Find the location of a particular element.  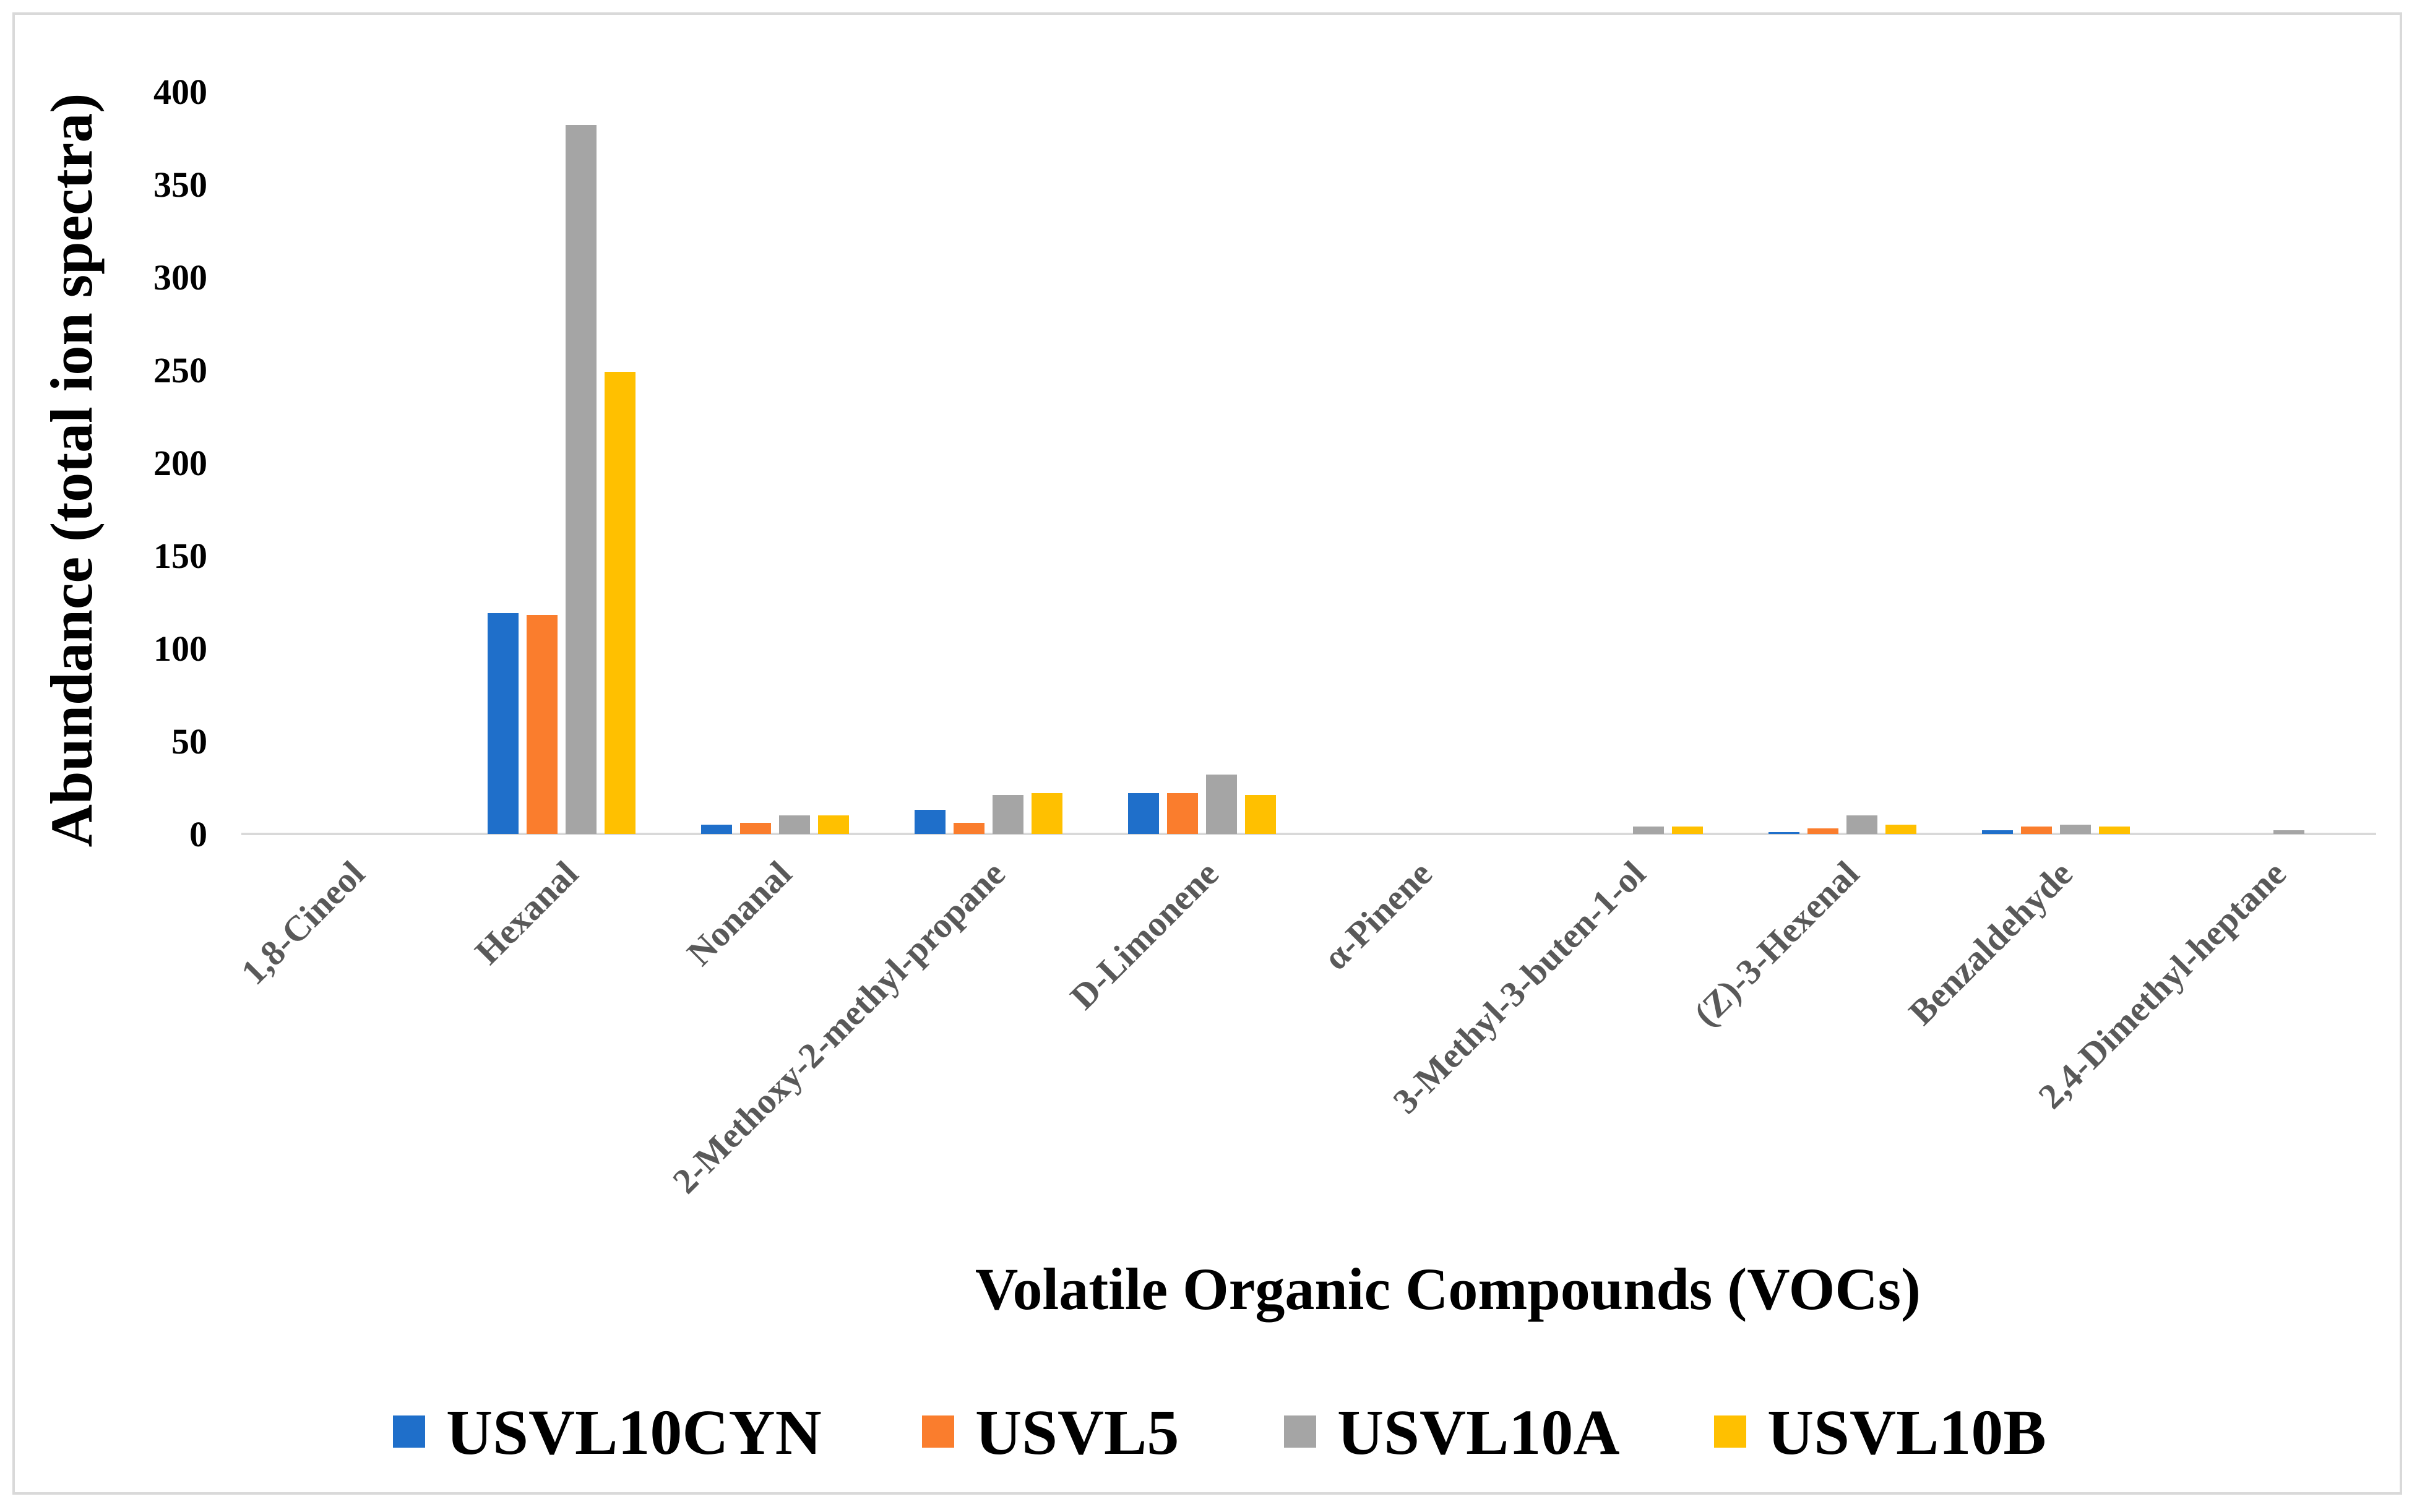

legend-swatch-usvl10a is located at coordinates (1300, 1431).